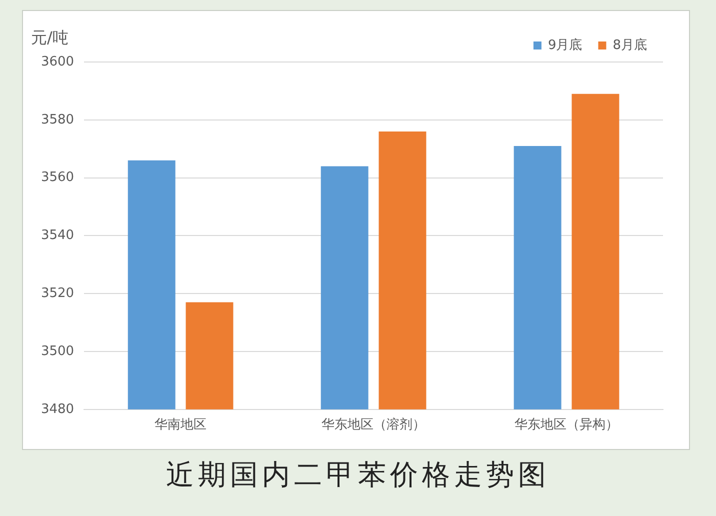 The width and height of the screenshot is (716, 516). I want to click on y-tick-label: 3480, so click(57, 409).